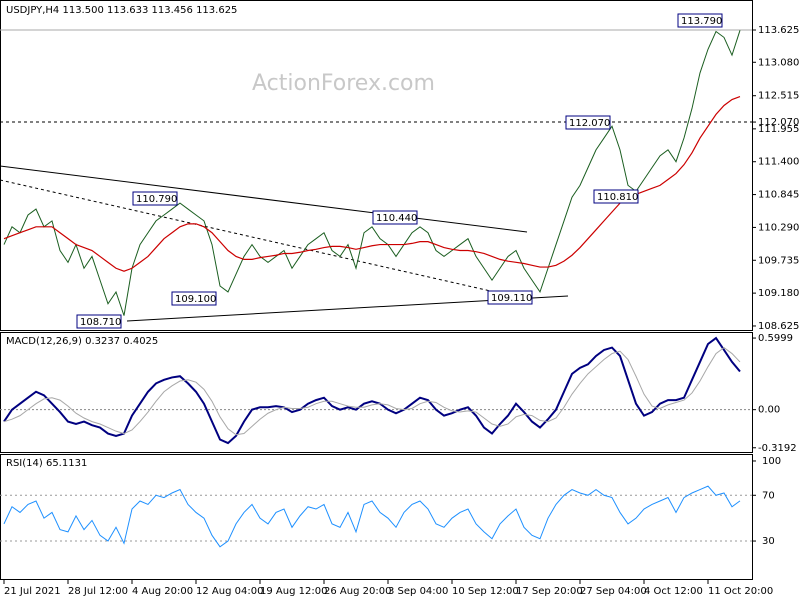  I want to click on x-tick-label: 19 Aug 12:00, so click(293, 591).